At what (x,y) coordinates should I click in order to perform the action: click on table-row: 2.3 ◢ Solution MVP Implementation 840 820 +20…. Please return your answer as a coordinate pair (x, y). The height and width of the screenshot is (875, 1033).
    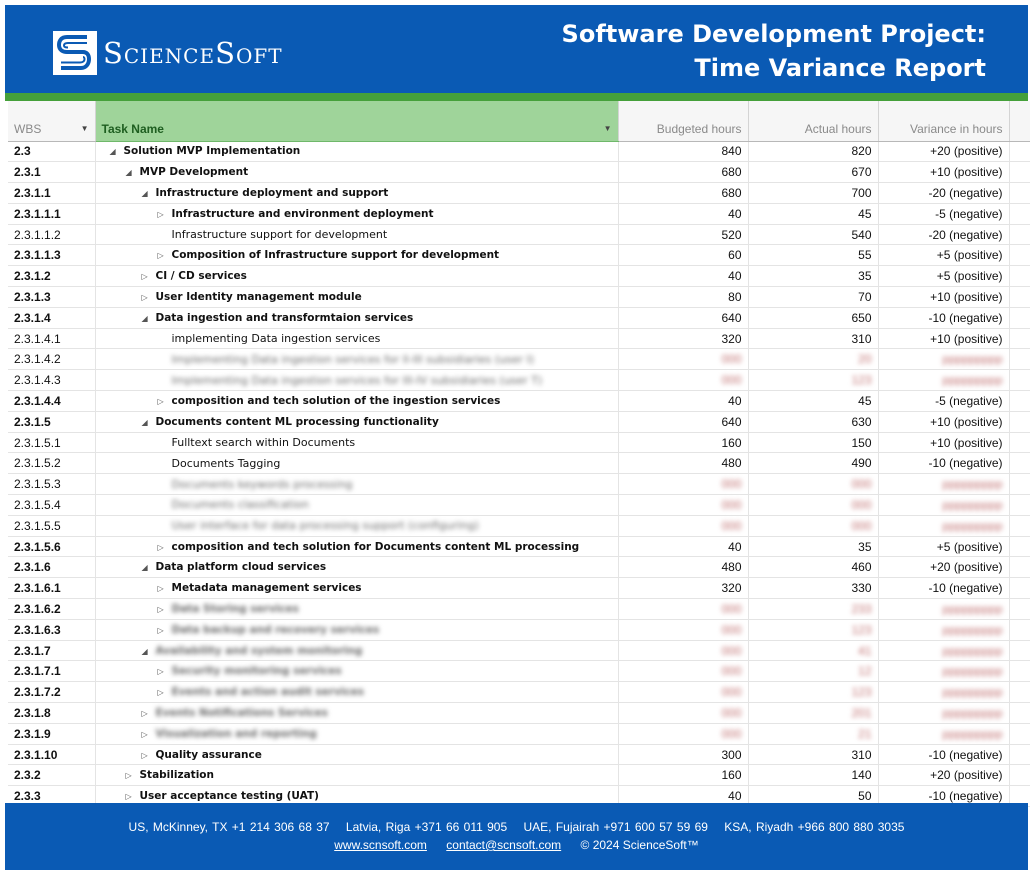
    Looking at the image, I should click on (519, 152).